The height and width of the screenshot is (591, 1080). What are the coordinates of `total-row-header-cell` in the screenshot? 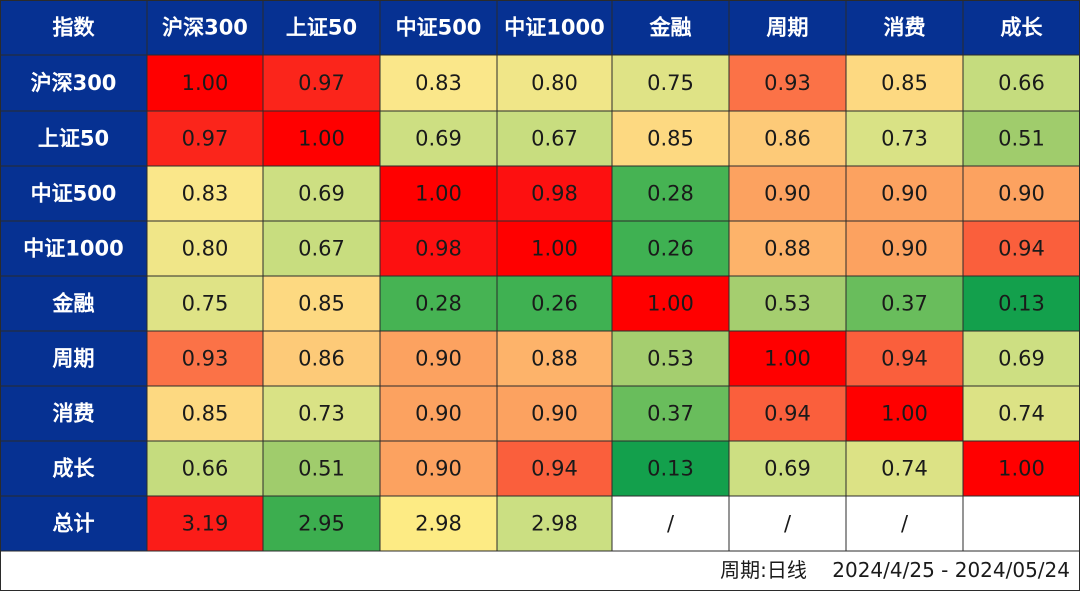 It's located at (73, 523).